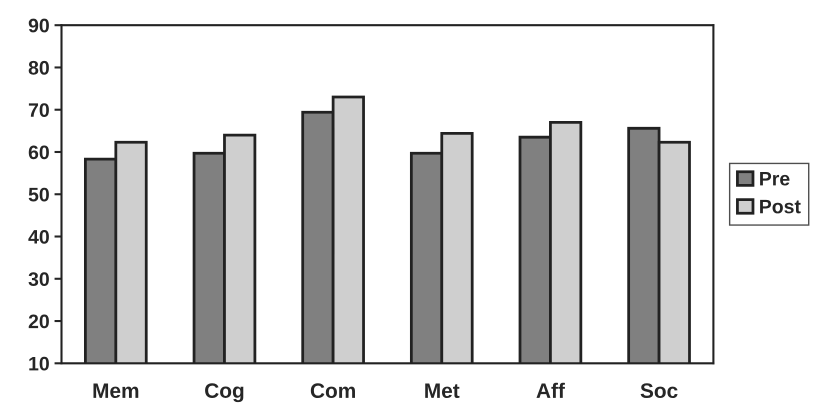 This screenshot has width=820, height=420. I want to click on legend-label: Post, so click(780, 207).